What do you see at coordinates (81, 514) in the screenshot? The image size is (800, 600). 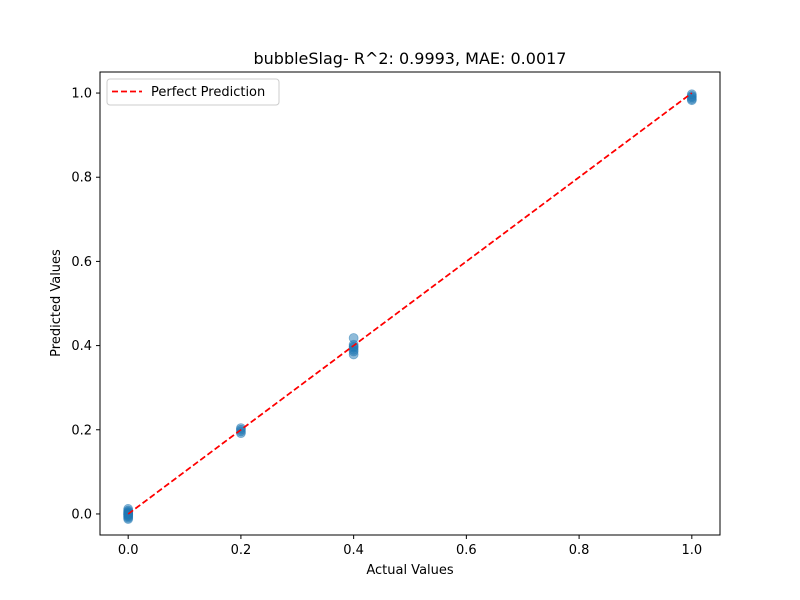 I see `y-tick-label: 0.0` at bounding box center [81, 514].